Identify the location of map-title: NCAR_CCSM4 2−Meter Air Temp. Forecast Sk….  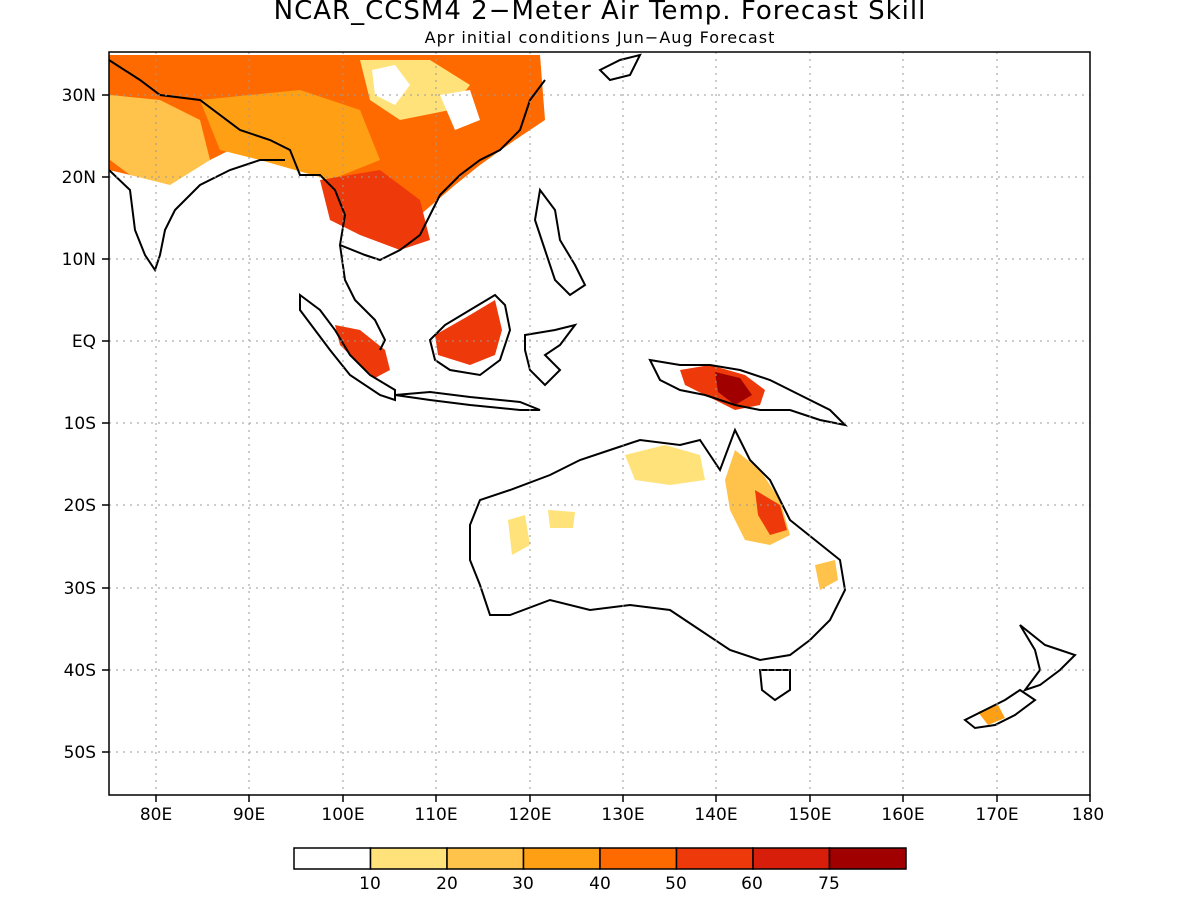
(600, 13).